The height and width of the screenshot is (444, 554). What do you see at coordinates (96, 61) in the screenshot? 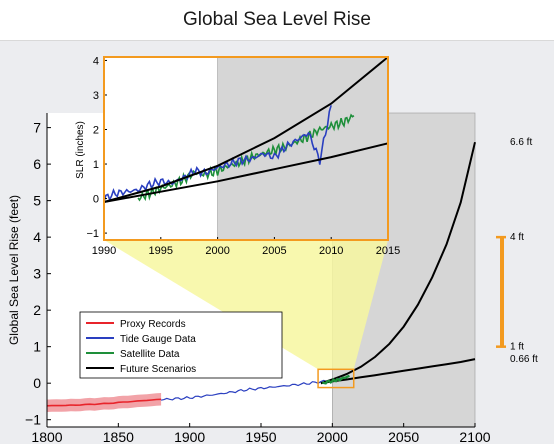
I see `inset-y-tick-label: 4` at bounding box center [96, 61].